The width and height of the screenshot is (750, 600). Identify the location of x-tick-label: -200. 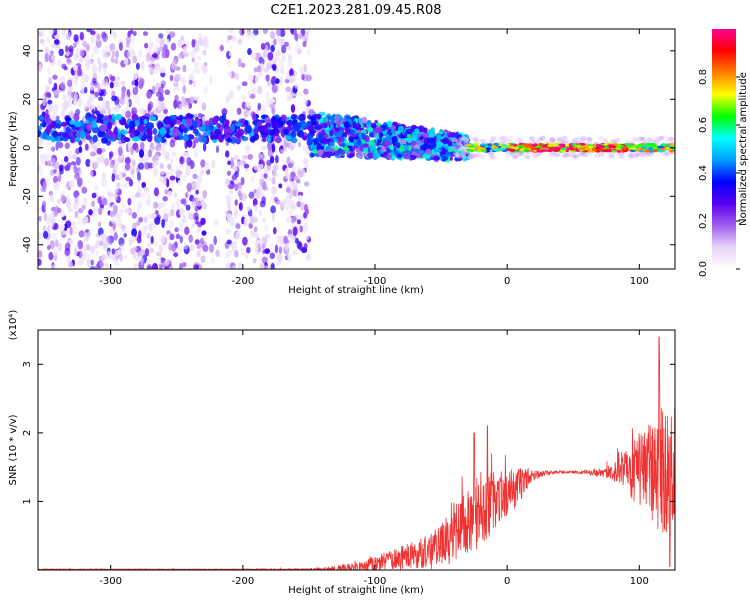
(242, 581).